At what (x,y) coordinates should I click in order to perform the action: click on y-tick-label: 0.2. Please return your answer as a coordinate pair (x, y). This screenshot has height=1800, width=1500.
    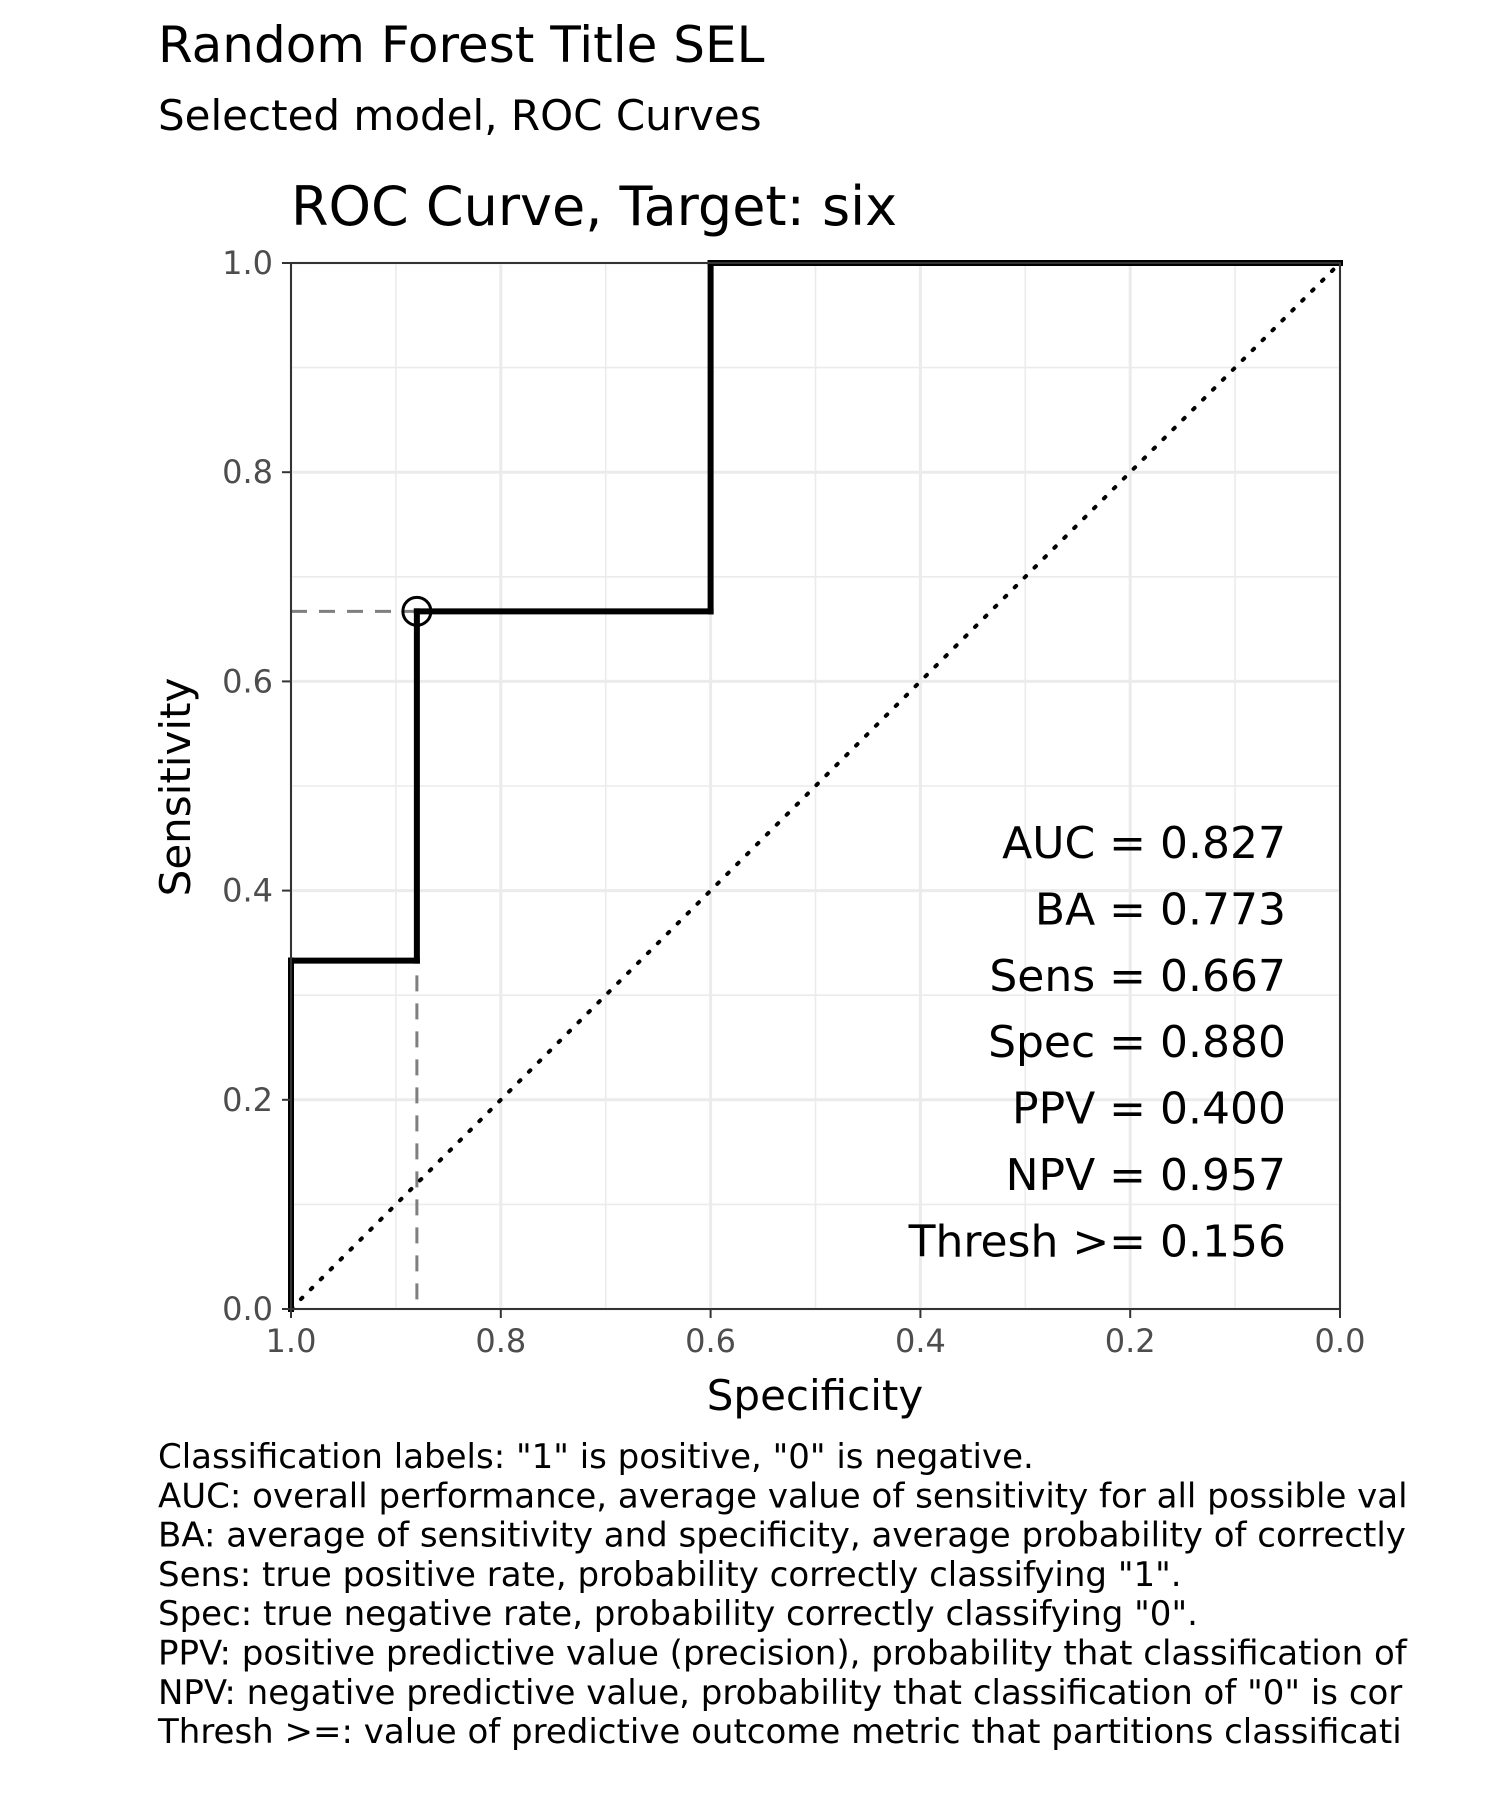
    Looking at the image, I should click on (247, 1100).